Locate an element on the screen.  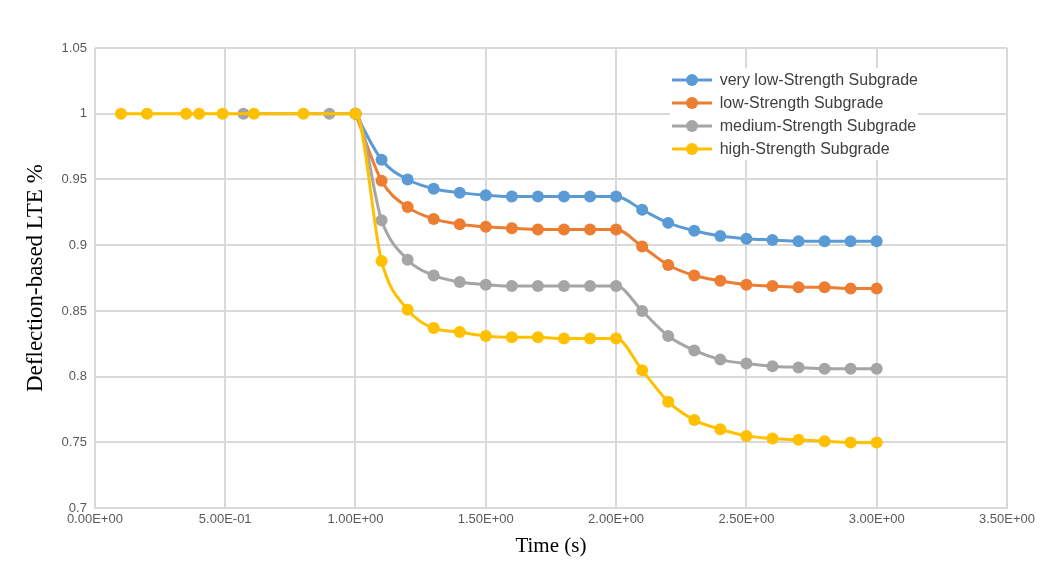
x-tick-label: 3.00E+00 is located at coordinates (876, 518).